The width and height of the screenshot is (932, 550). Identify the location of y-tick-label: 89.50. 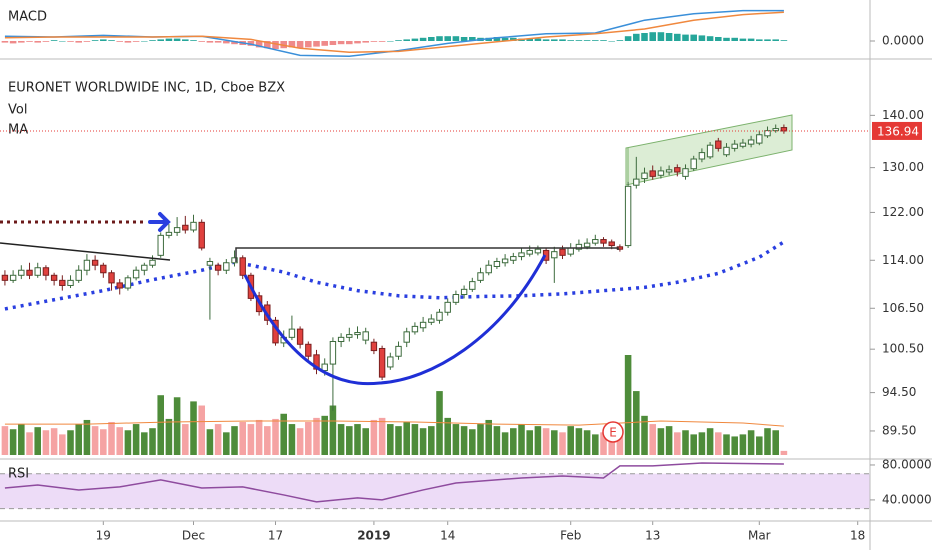
(899, 430).